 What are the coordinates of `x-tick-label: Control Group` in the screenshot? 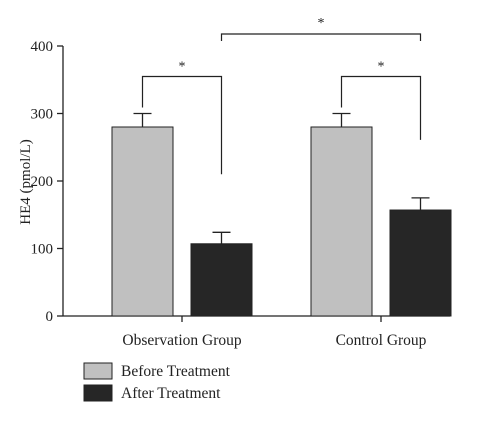 It's located at (381, 340).